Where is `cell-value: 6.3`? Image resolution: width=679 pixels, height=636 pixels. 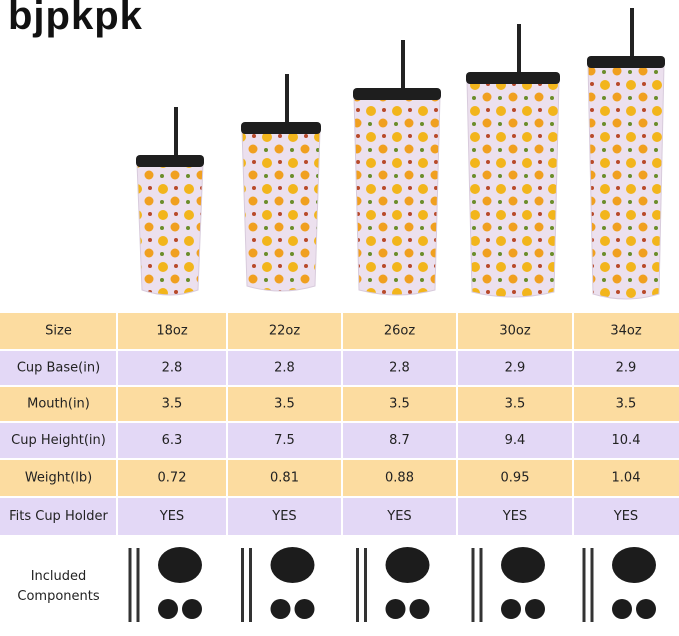 cell-value: 6.3 is located at coordinates (172, 440).